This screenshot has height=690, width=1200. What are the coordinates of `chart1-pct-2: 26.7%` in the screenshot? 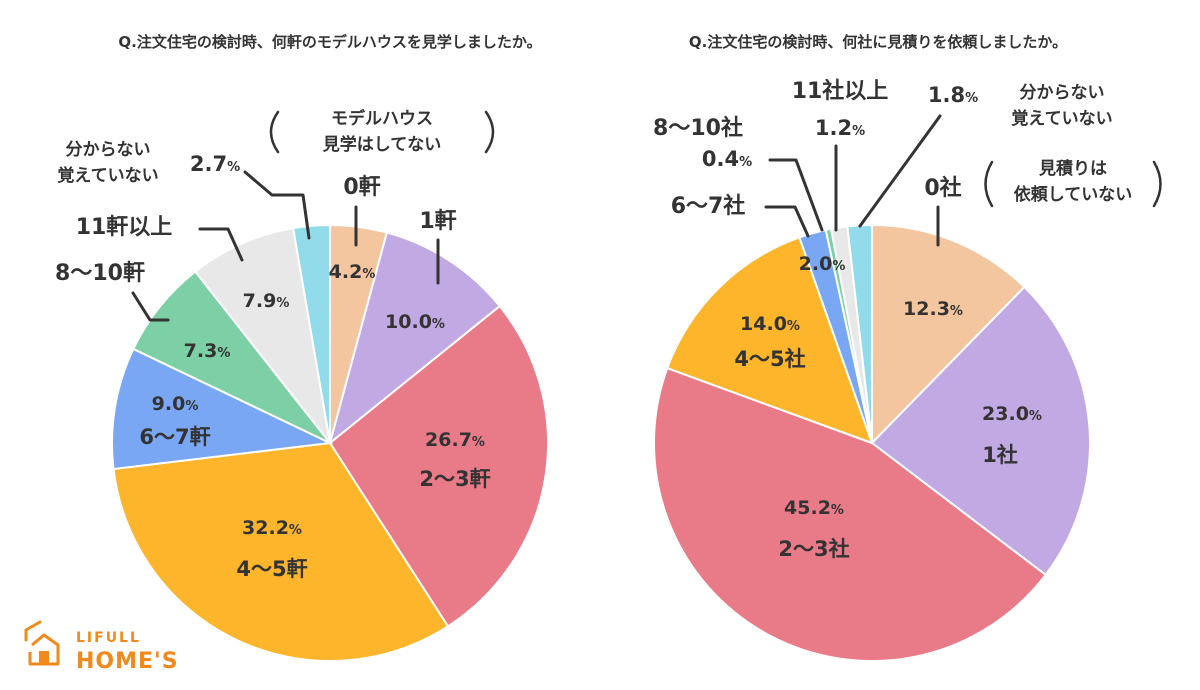 It's located at (455, 440).